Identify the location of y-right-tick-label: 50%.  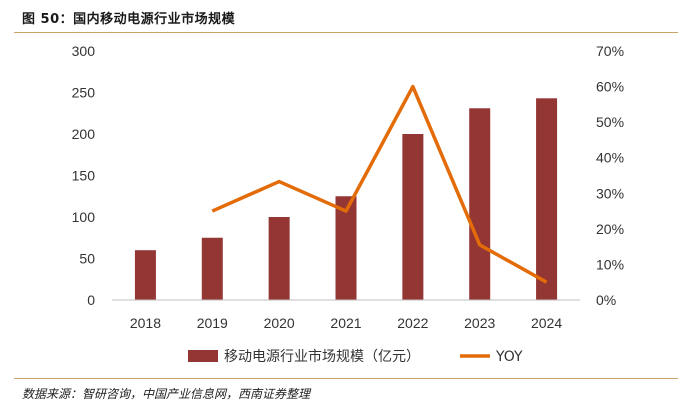
(610, 122).